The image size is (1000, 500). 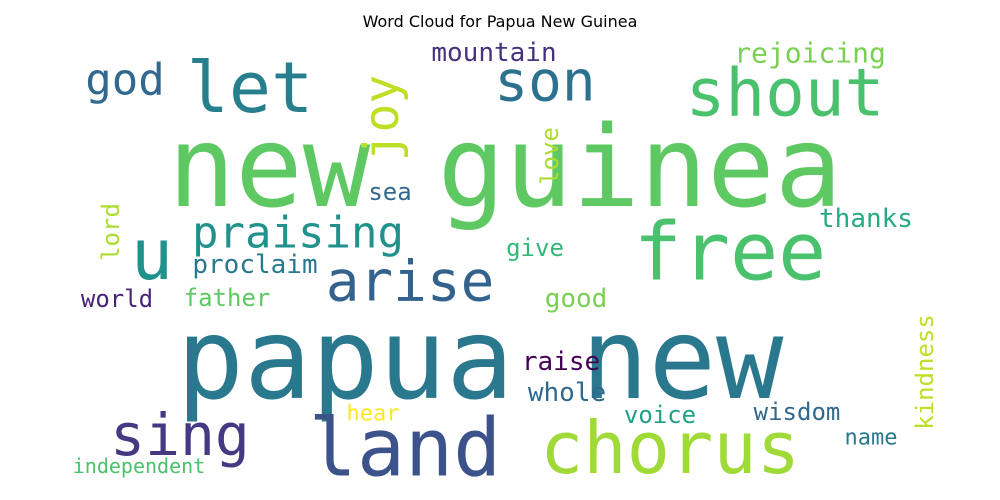 I want to click on word-chorus: chorus, so click(x=670, y=448).